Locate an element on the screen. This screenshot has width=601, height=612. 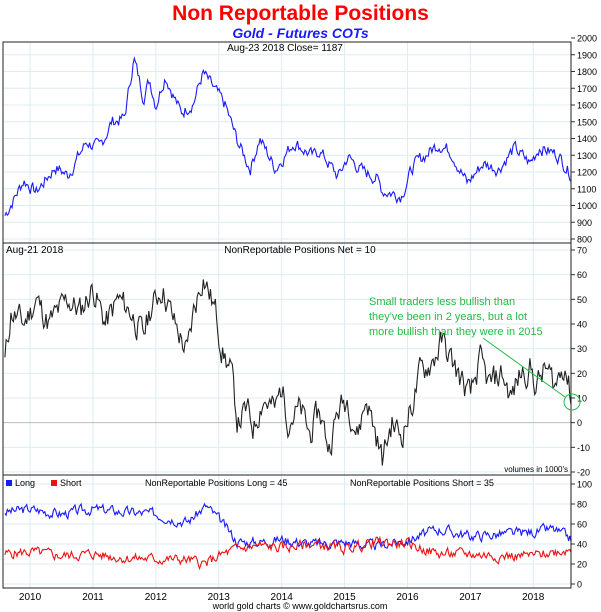
chart-title: Non Reportable Positions is located at coordinates (300, 13).